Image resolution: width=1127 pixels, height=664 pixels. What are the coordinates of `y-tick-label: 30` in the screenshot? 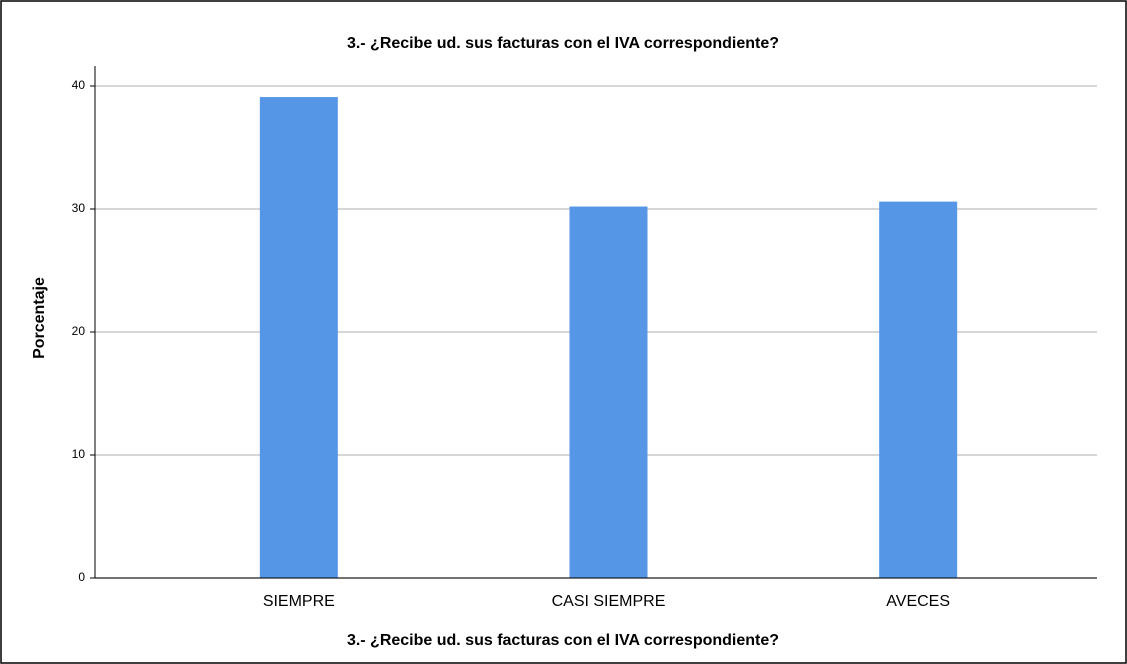 It's located at (79, 208).